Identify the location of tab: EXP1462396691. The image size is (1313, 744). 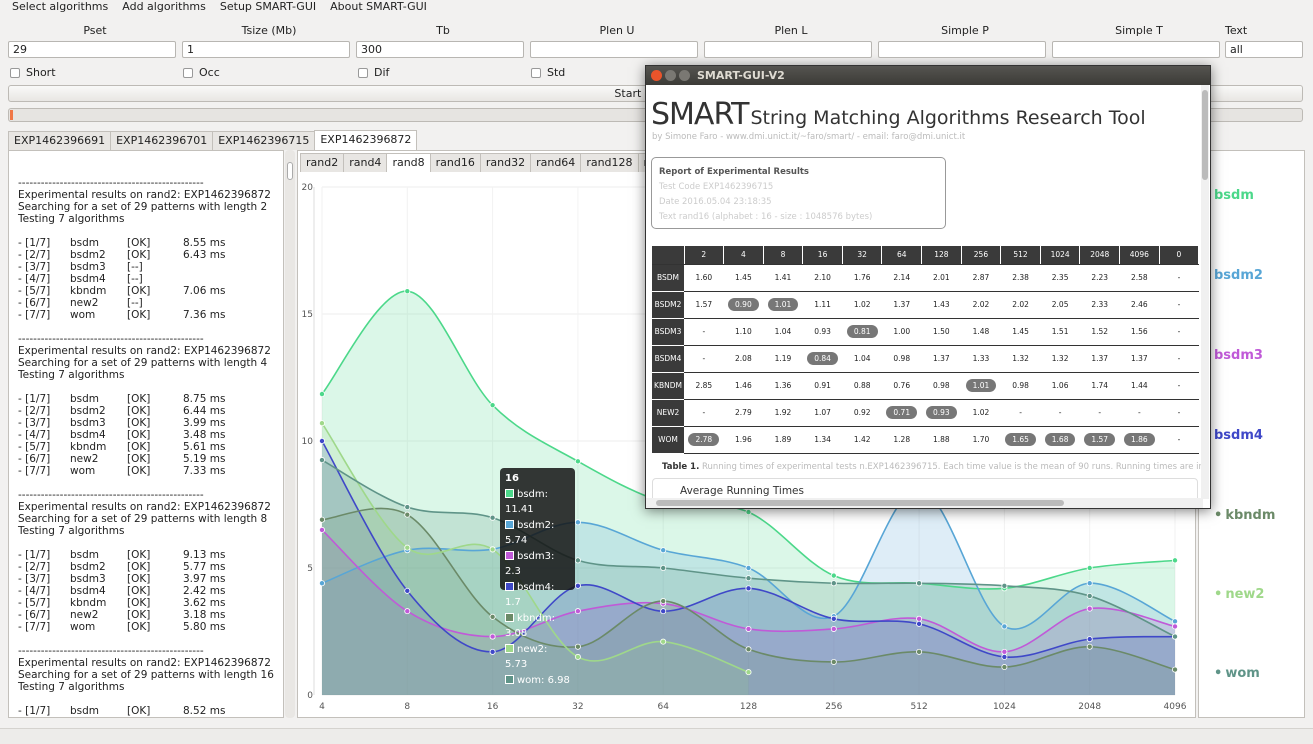
(60, 140).